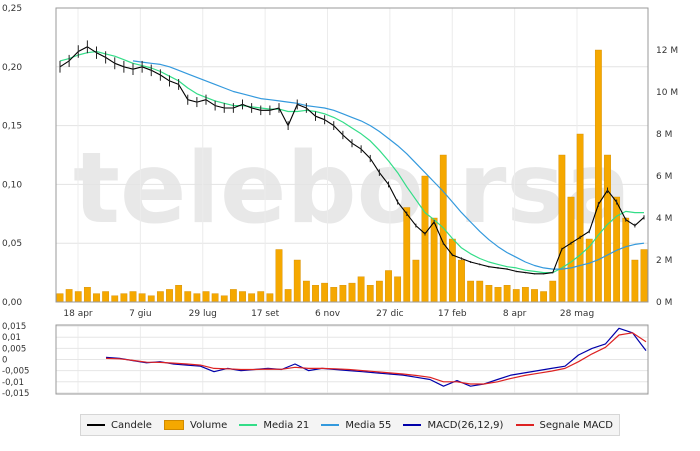  What do you see at coordinates (12, 303) in the screenshot?
I see `price-y-tick-label: 0,00` at bounding box center [12, 303].